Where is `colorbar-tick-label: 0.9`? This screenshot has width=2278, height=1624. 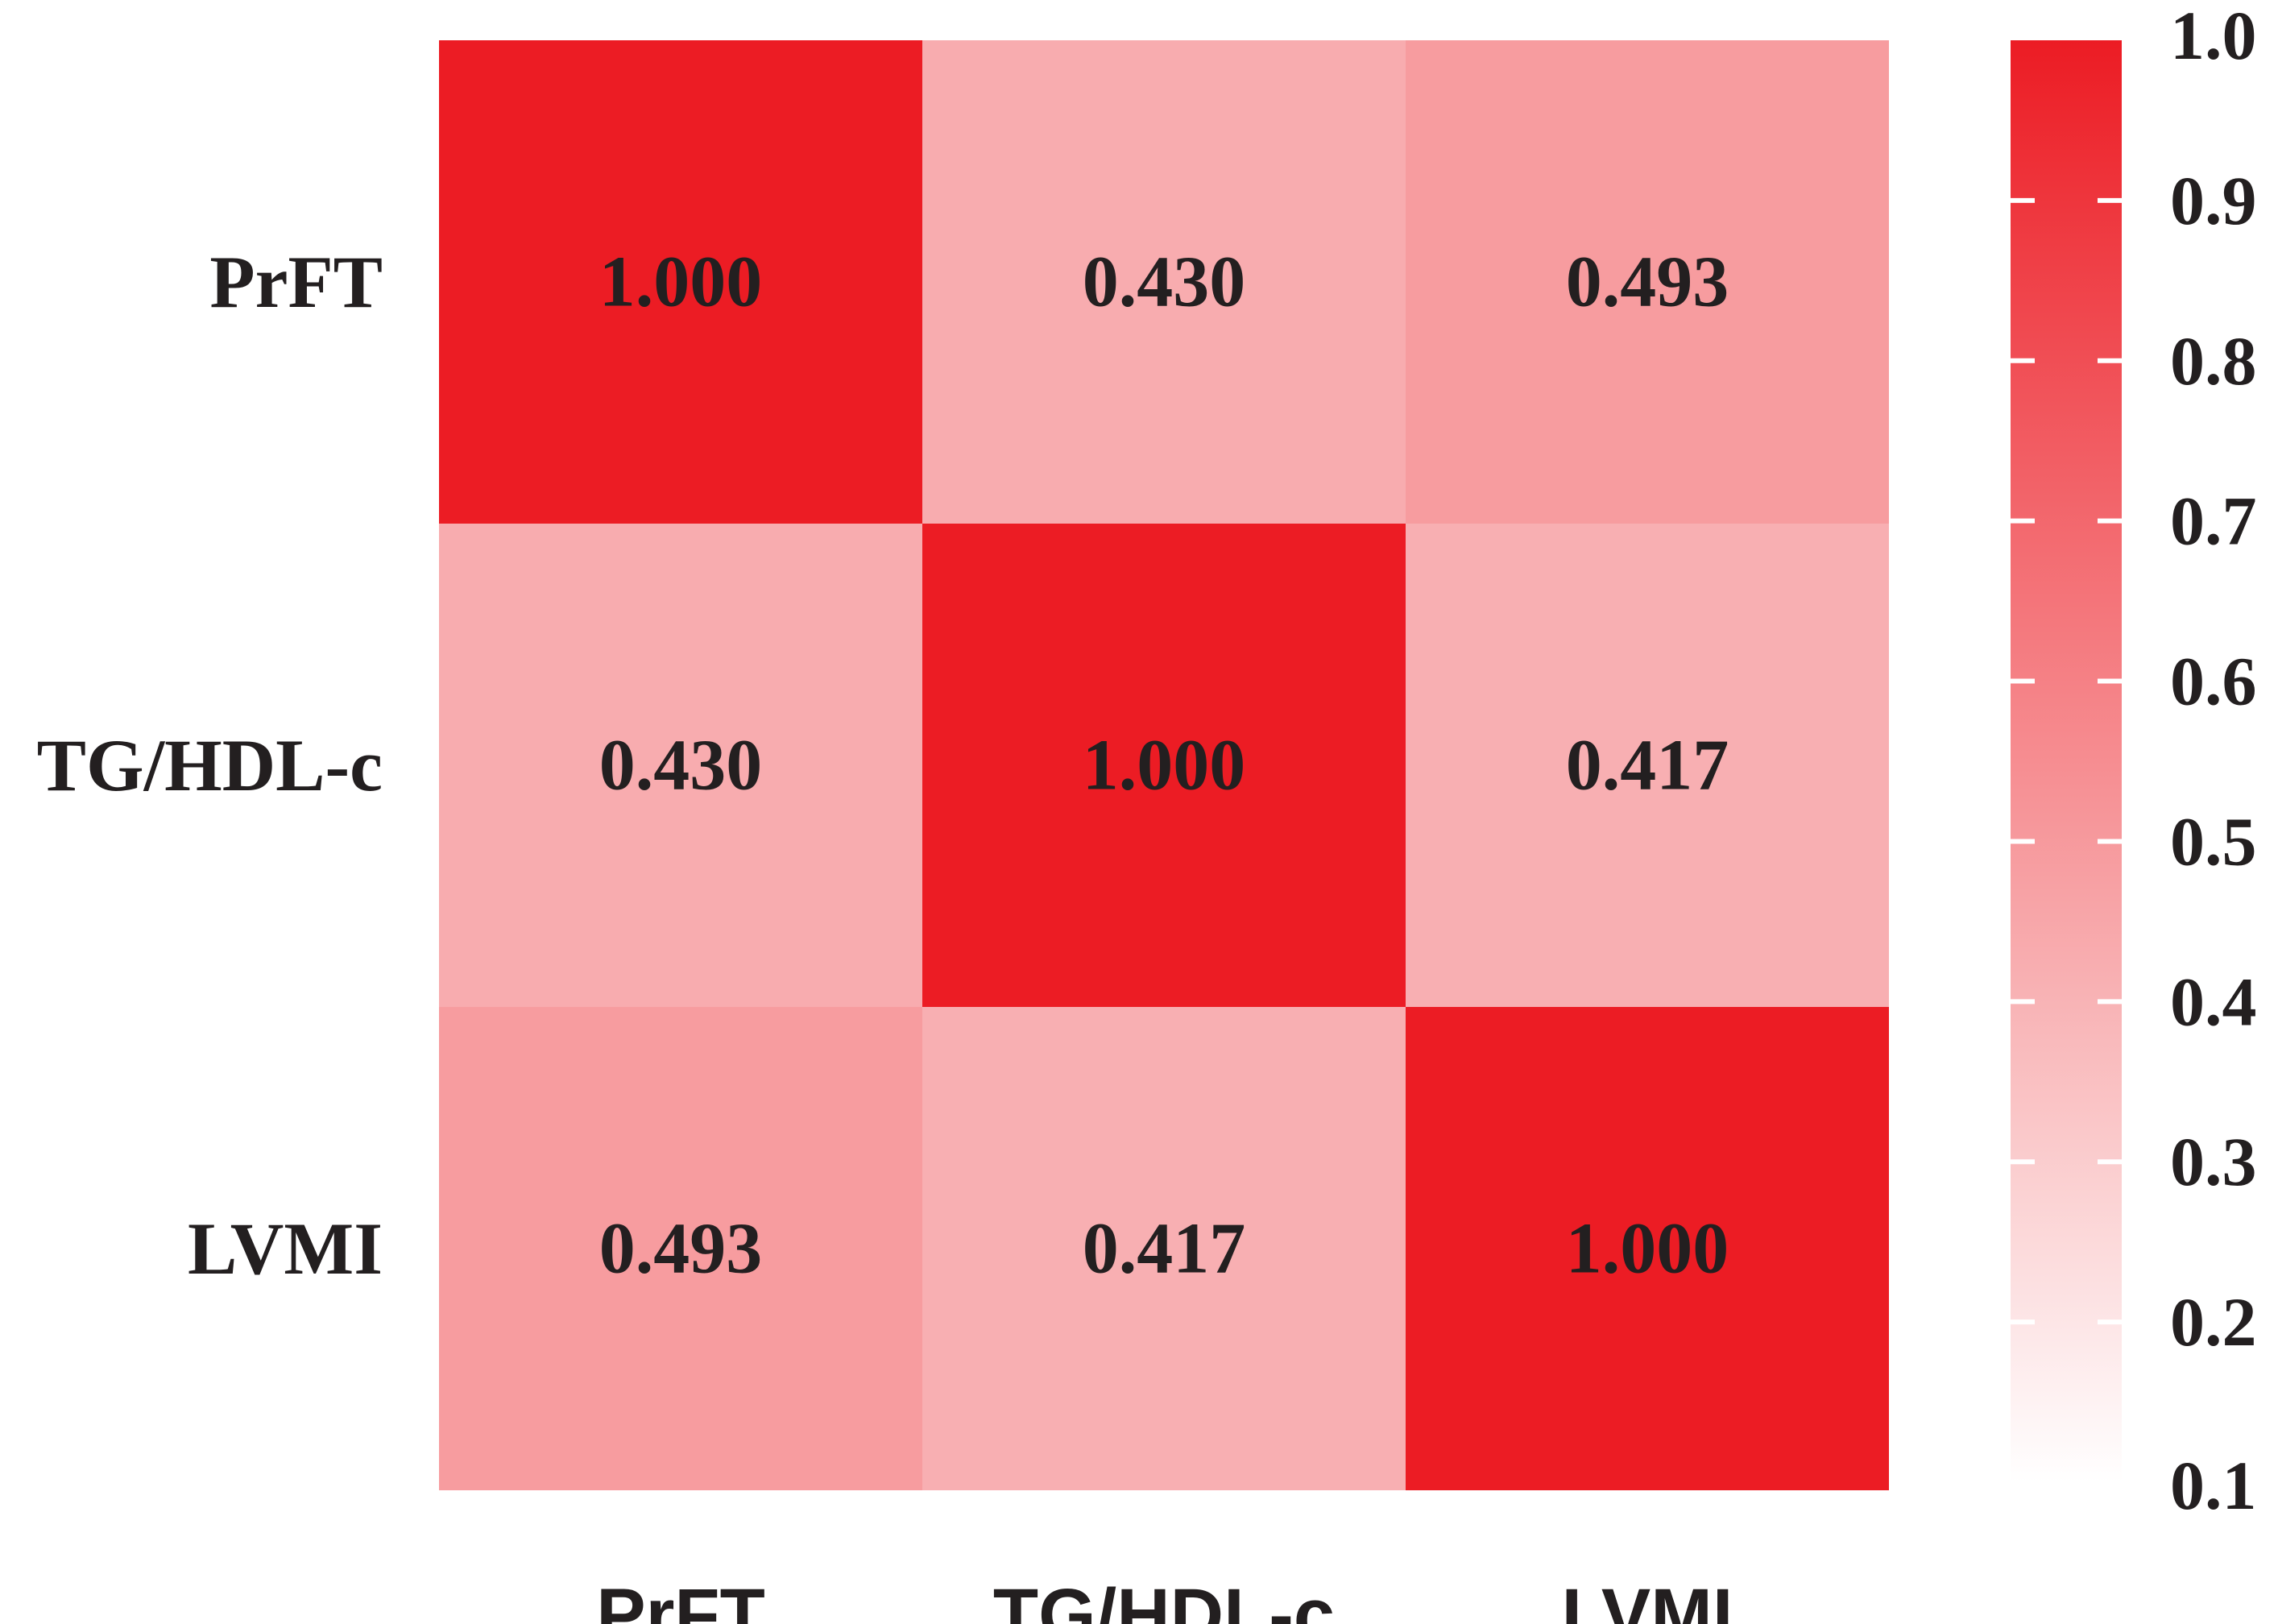 colorbar-tick-label: 0.9 is located at coordinates (2214, 200).